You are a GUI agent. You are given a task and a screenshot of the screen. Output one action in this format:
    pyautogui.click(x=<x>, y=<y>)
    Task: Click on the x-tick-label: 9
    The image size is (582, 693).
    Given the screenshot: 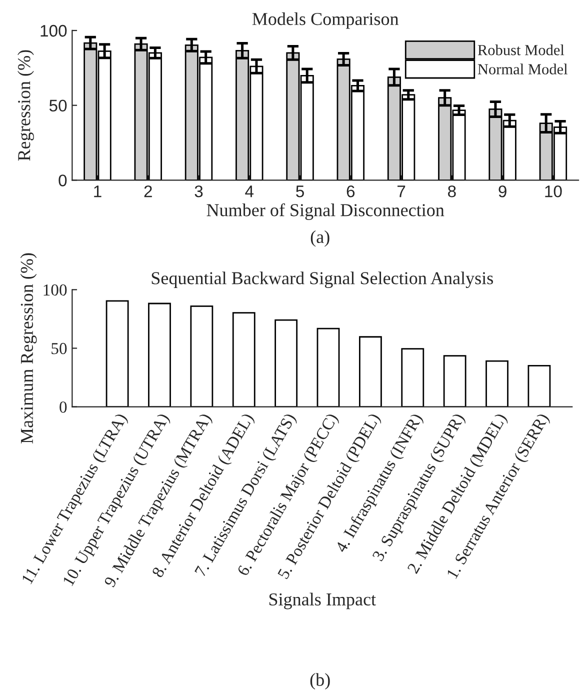 What is the action you would take?
    pyautogui.click(x=502, y=191)
    